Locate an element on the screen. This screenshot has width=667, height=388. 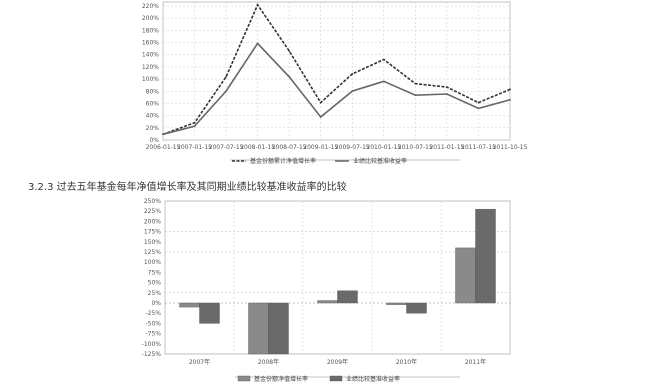
line-chart-x-tick-label: 2007-07-15 is located at coordinates (226, 147).